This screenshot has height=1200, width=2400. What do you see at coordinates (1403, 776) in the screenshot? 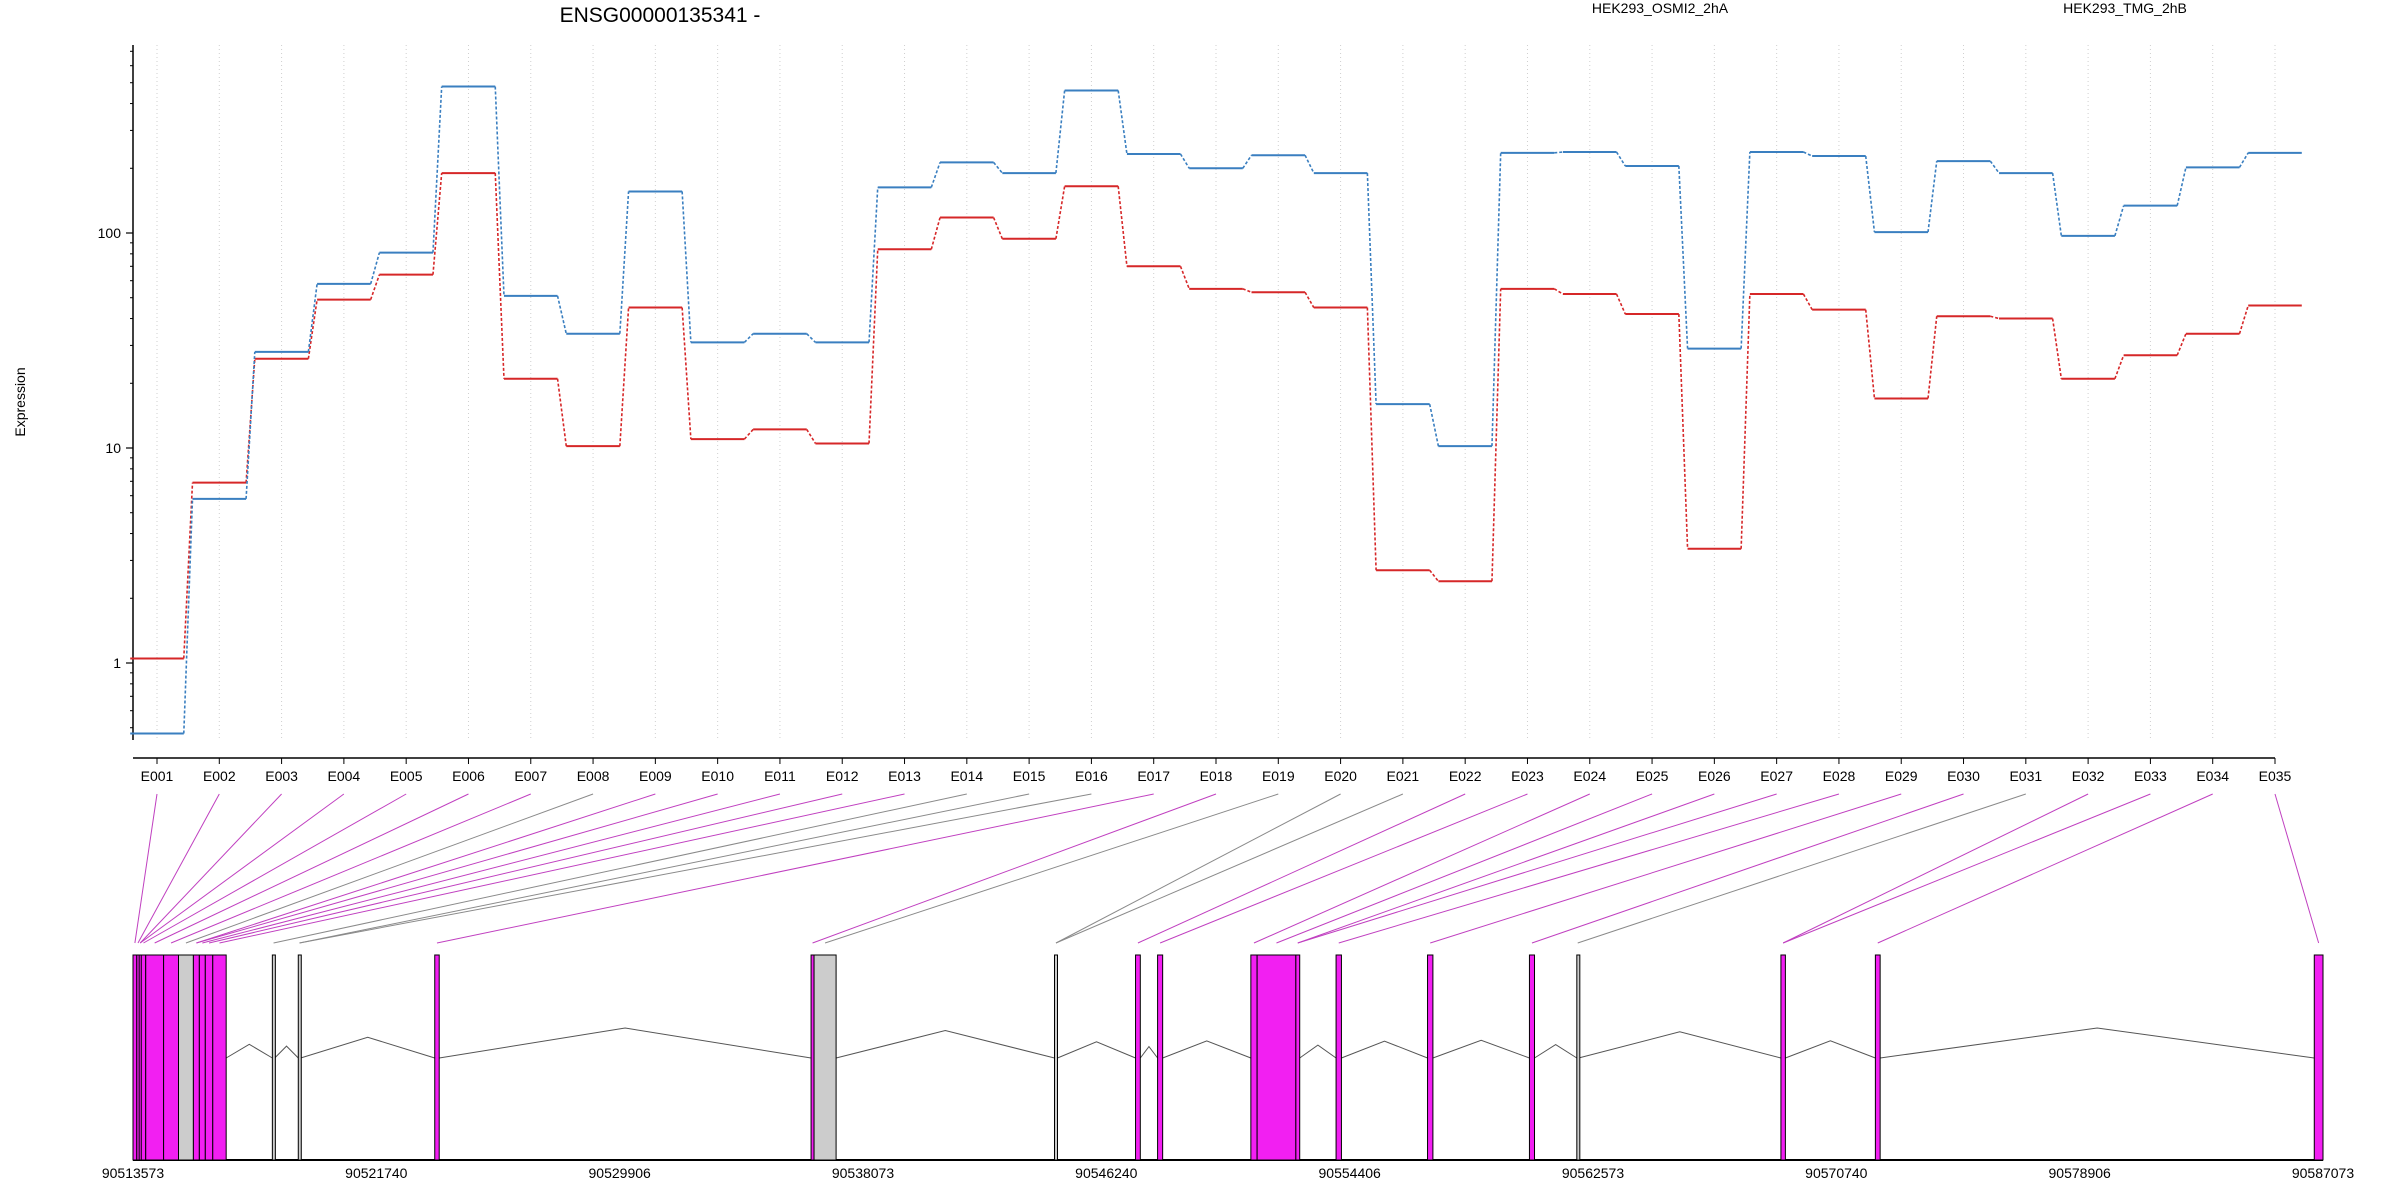
I see `x-tick-label: E021` at bounding box center [1403, 776].